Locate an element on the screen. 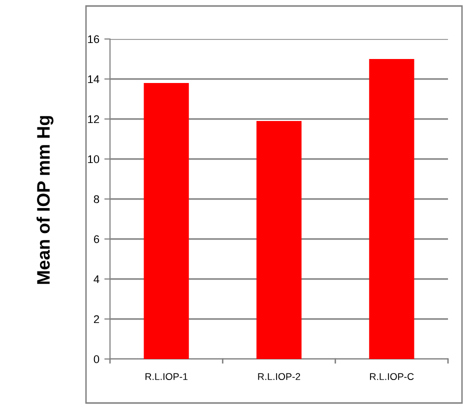 The height and width of the screenshot is (406, 469). x-tick-label: R.L.IOP-2 is located at coordinates (279, 376).